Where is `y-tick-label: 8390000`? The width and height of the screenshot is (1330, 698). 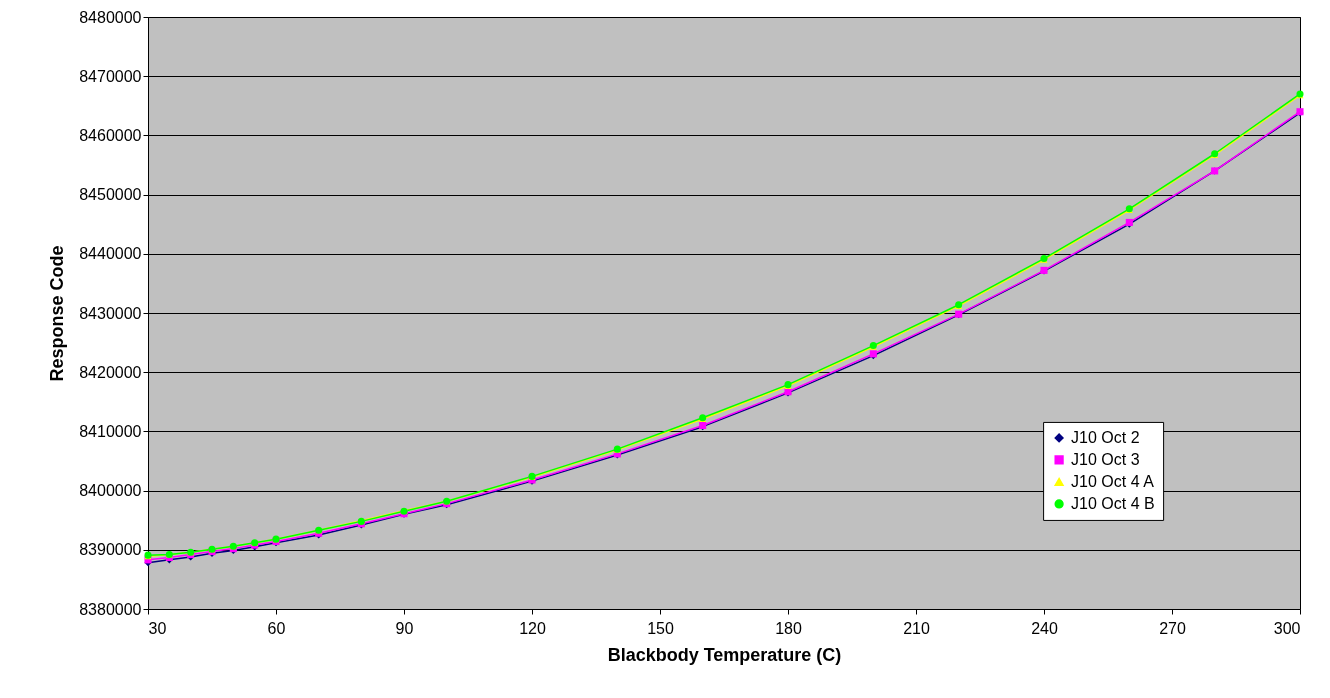 y-tick-label: 8390000 is located at coordinates (110, 550).